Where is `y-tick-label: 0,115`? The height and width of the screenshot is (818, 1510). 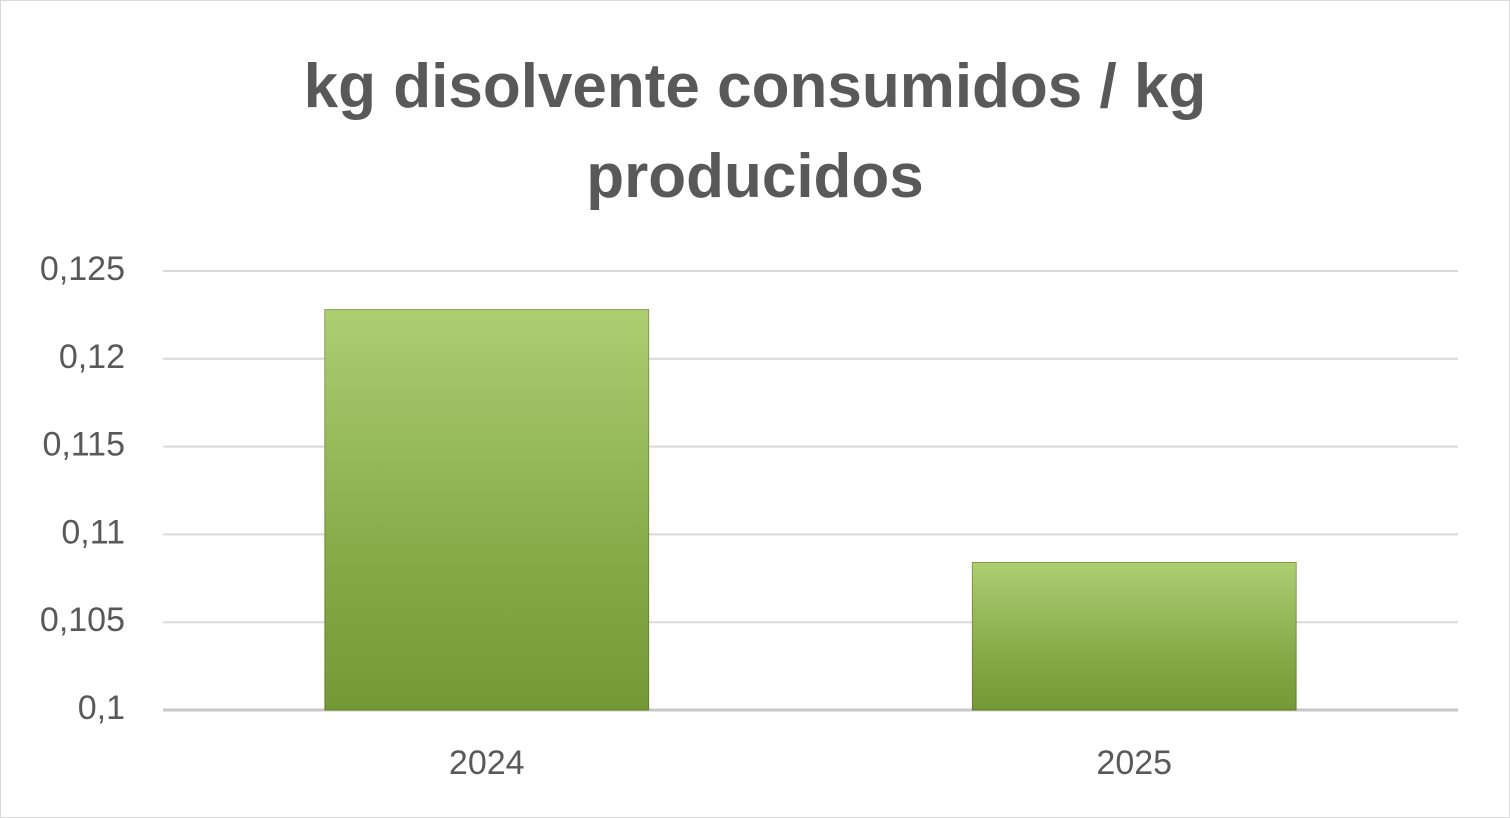
y-tick-label: 0,115 is located at coordinates (83, 445).